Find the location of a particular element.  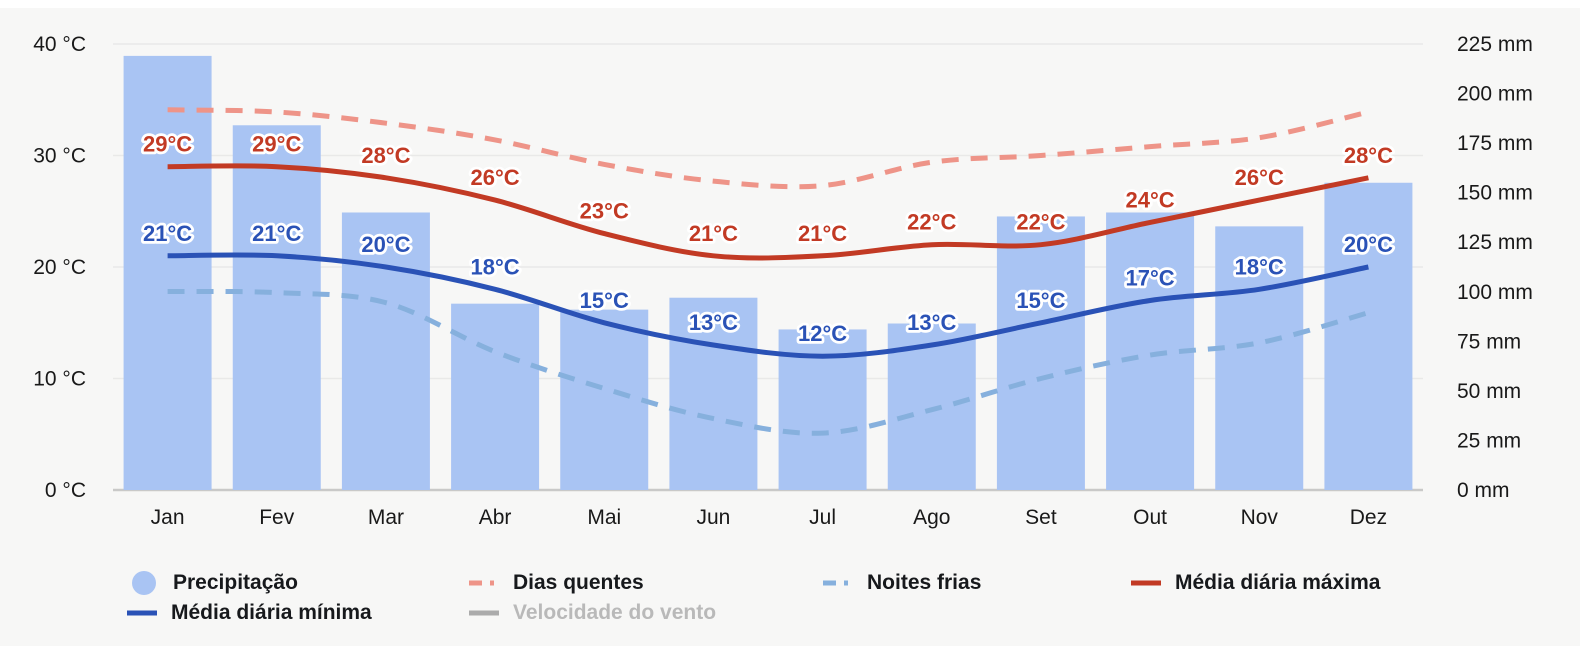

month-label: Mai is located at coordinates (604, 517).